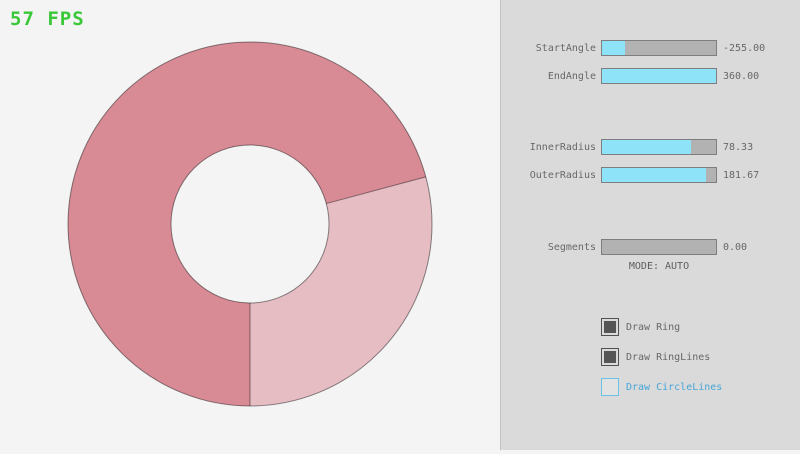 The width and height of the screenshot is (800, 454). I want to click on outerradius-value: 181.67, so click(741, 175).